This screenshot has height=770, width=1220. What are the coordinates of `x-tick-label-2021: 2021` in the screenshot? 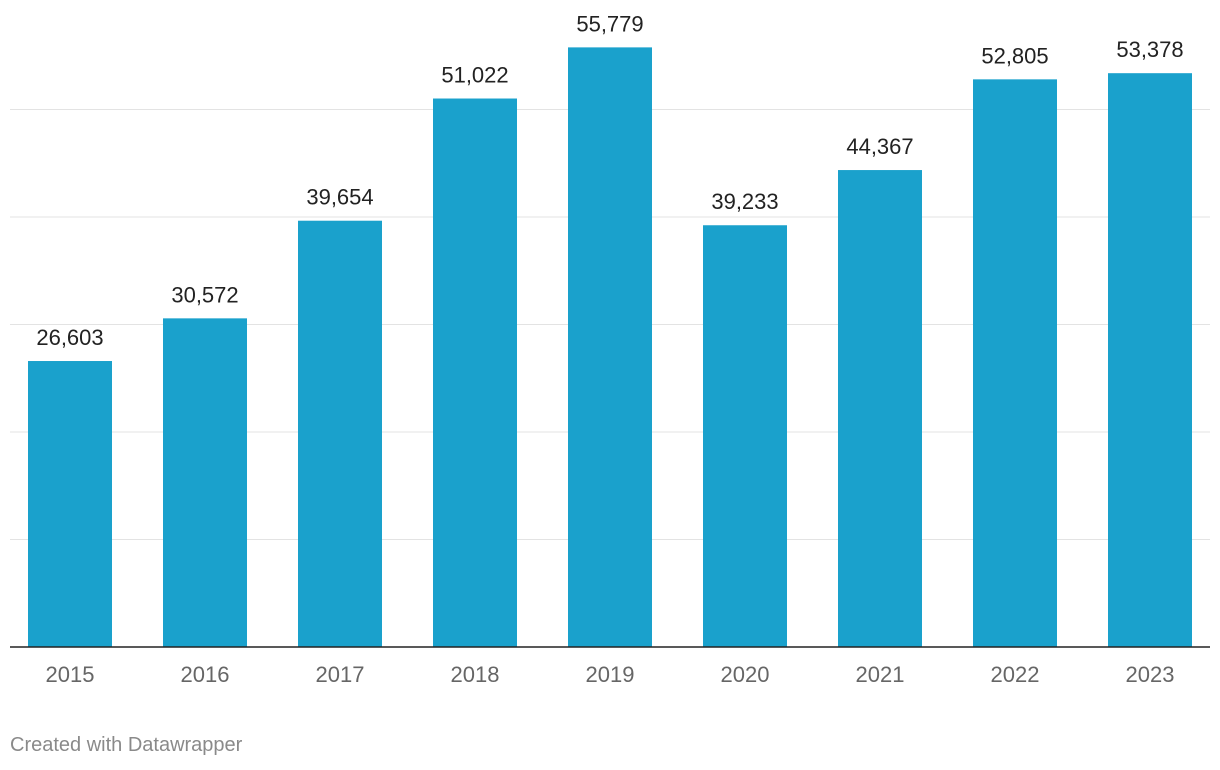 It's located at (880, 674).